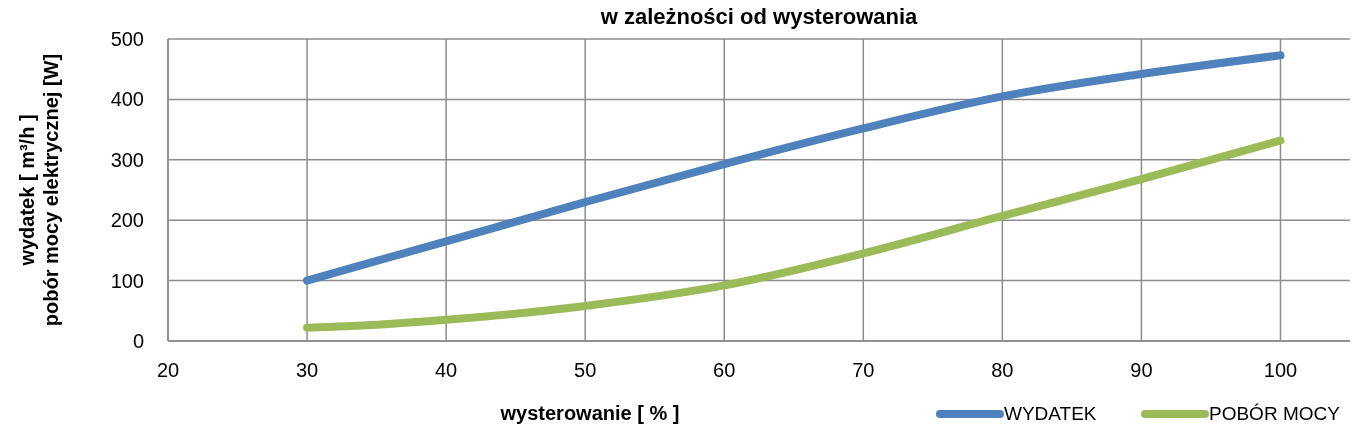  What do you see at coordinates (585, 370) in the screenshot?
I see `x-tick-label: 50` at bounding box center [585, 370].